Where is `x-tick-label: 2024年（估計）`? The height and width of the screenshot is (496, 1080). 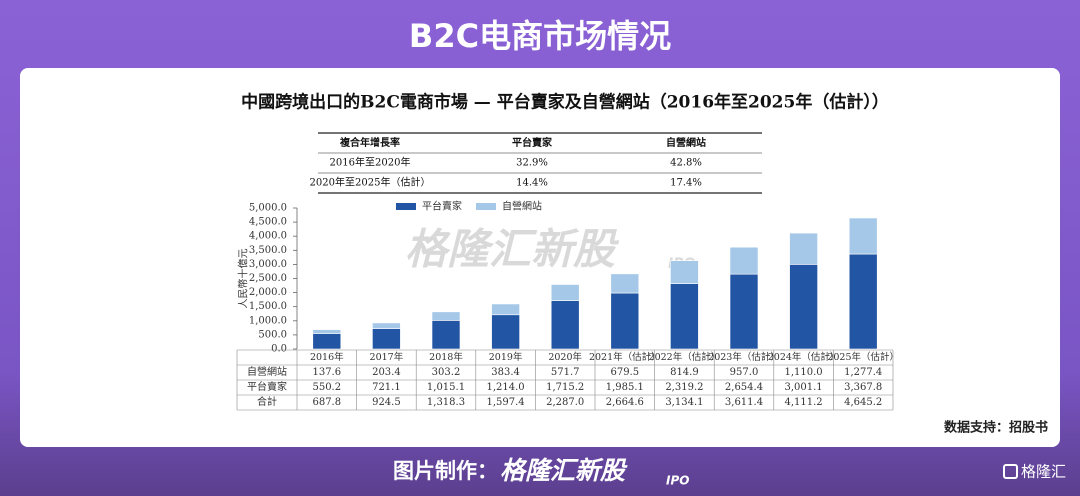
x-tick-label: 2024年（估計） is located at coordinates (804, 357).